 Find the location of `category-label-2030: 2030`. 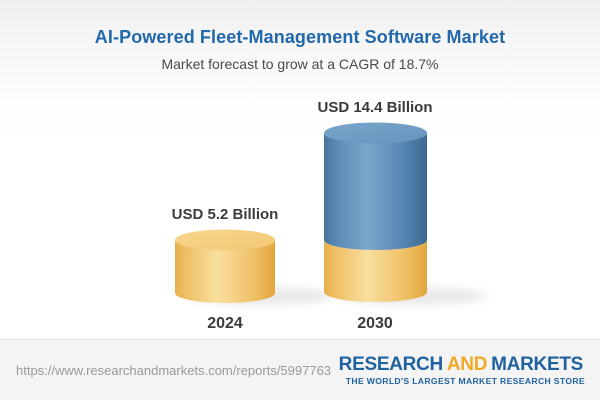

category-label-2030: 2030 is located at coordinates (375, 323).